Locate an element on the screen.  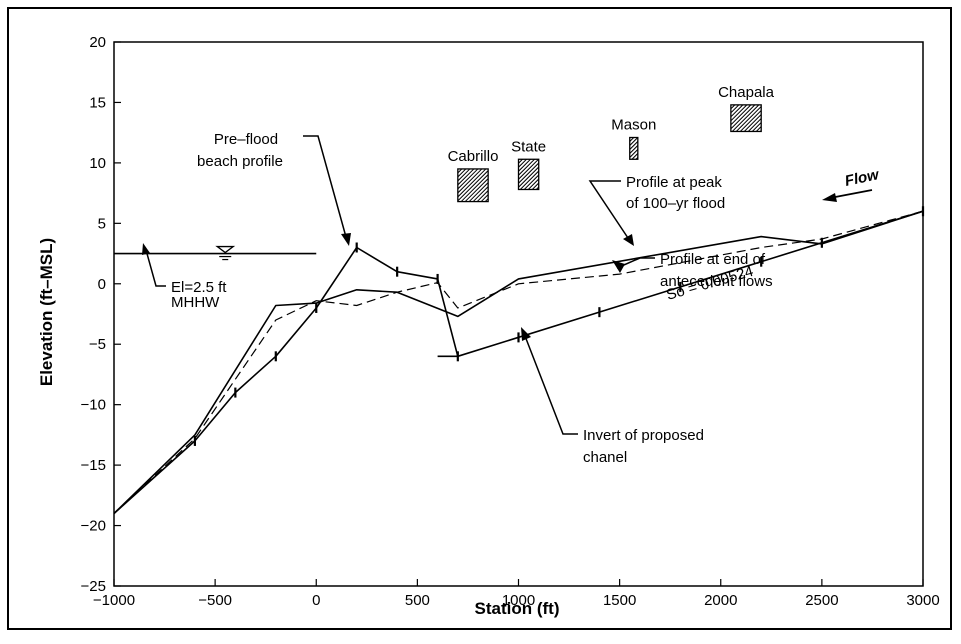
annotation-flow: Flow is located at coordinates (852, 184).